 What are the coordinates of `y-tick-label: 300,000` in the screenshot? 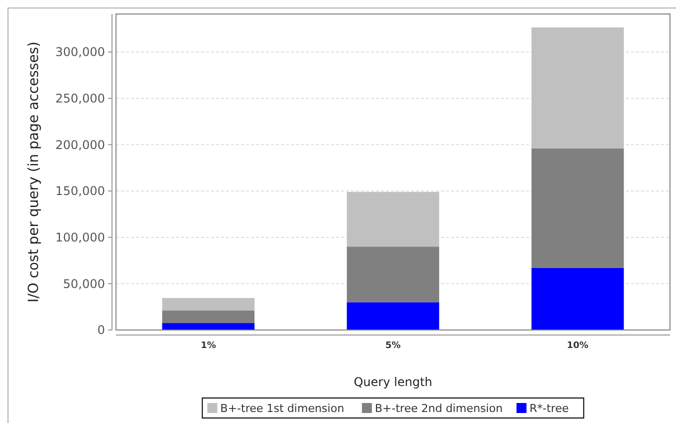 It's located at (80, 52).